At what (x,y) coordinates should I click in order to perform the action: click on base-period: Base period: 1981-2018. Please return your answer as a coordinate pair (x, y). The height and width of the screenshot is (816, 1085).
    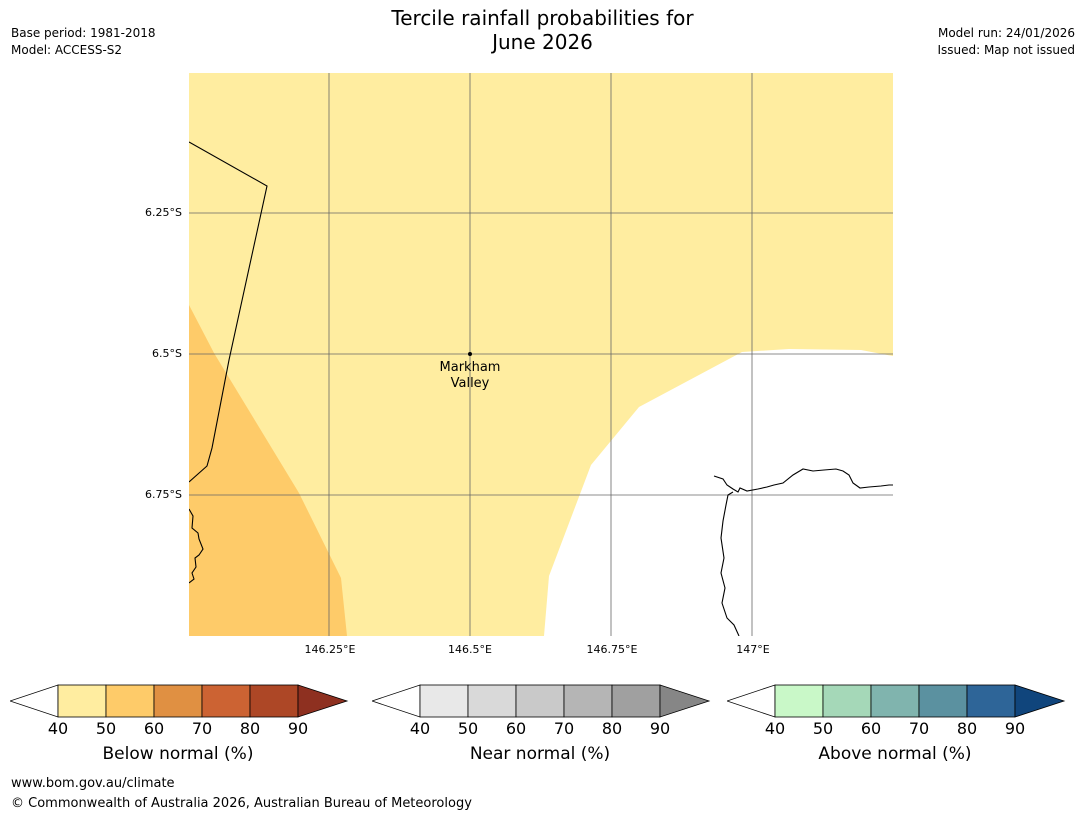
    Looking at the image, I should click on (83, 33).